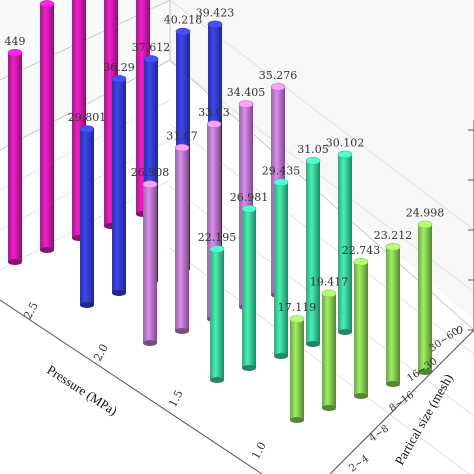 This screenshot has height=474, width=474. Describe the element at coordinates (249, 197) in the screenshot. I see `bar-value-label: 26.981` at that location.